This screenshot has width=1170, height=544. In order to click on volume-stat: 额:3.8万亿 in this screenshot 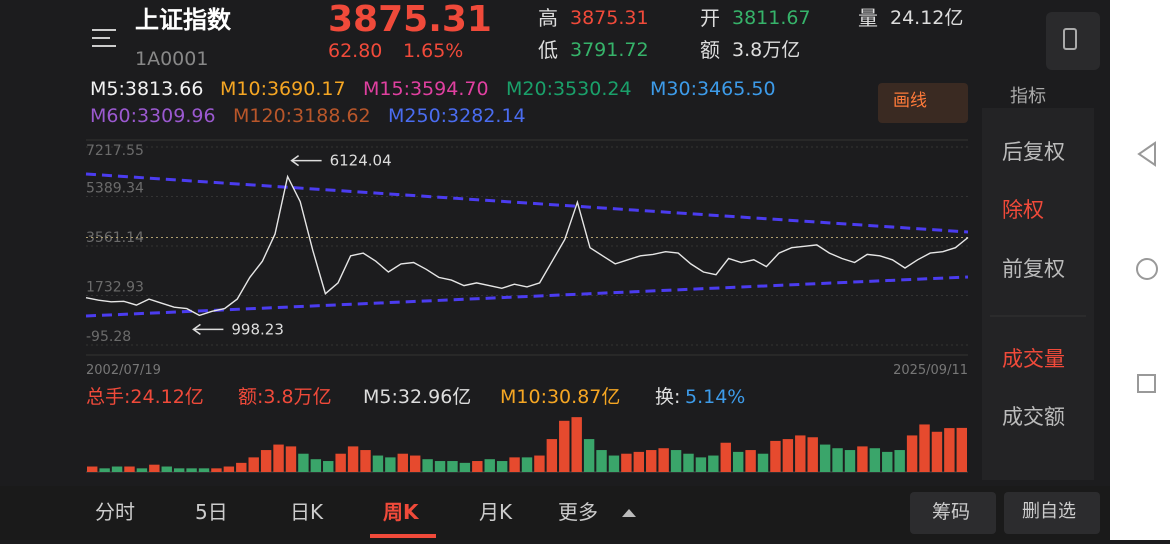, I will do `click(285, 397)`.